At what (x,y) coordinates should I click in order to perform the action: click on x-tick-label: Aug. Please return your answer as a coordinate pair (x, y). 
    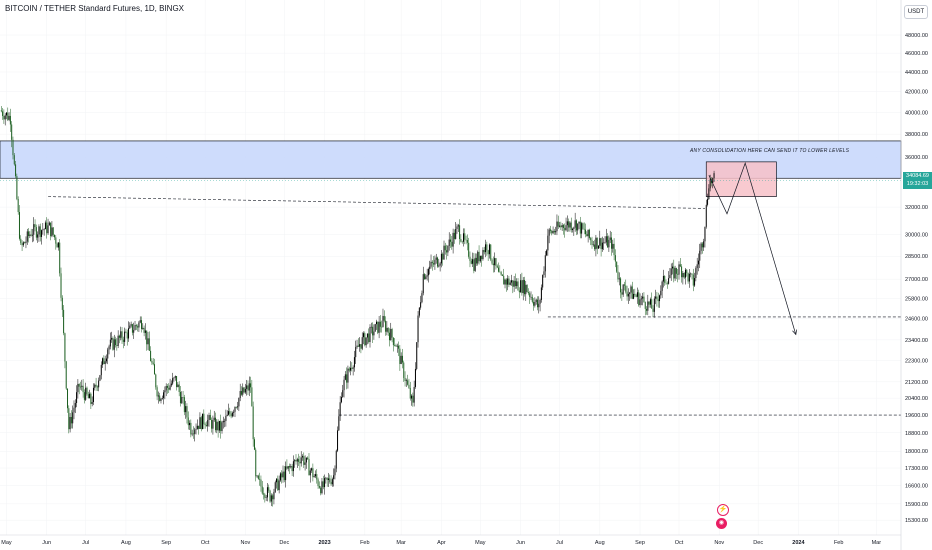
    Looking at the image, I should click on (600, 543).